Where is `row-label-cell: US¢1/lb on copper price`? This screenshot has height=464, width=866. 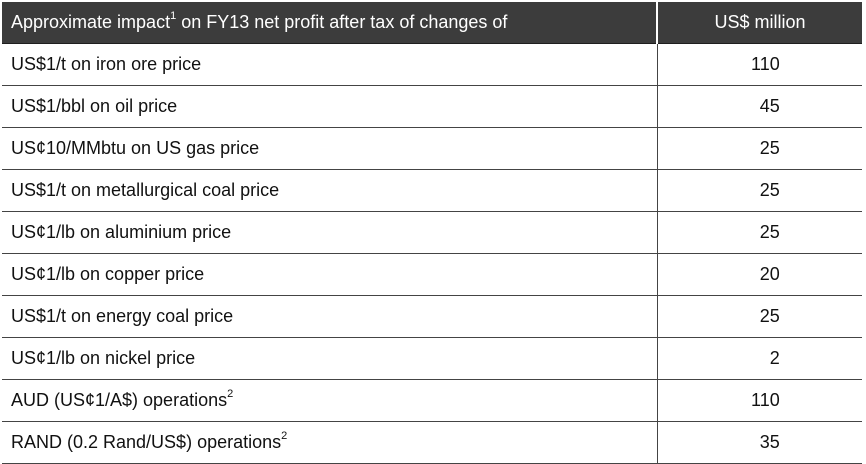
row-label-cell: US¢1/lb on copper price is located at coordinates (330, 274).